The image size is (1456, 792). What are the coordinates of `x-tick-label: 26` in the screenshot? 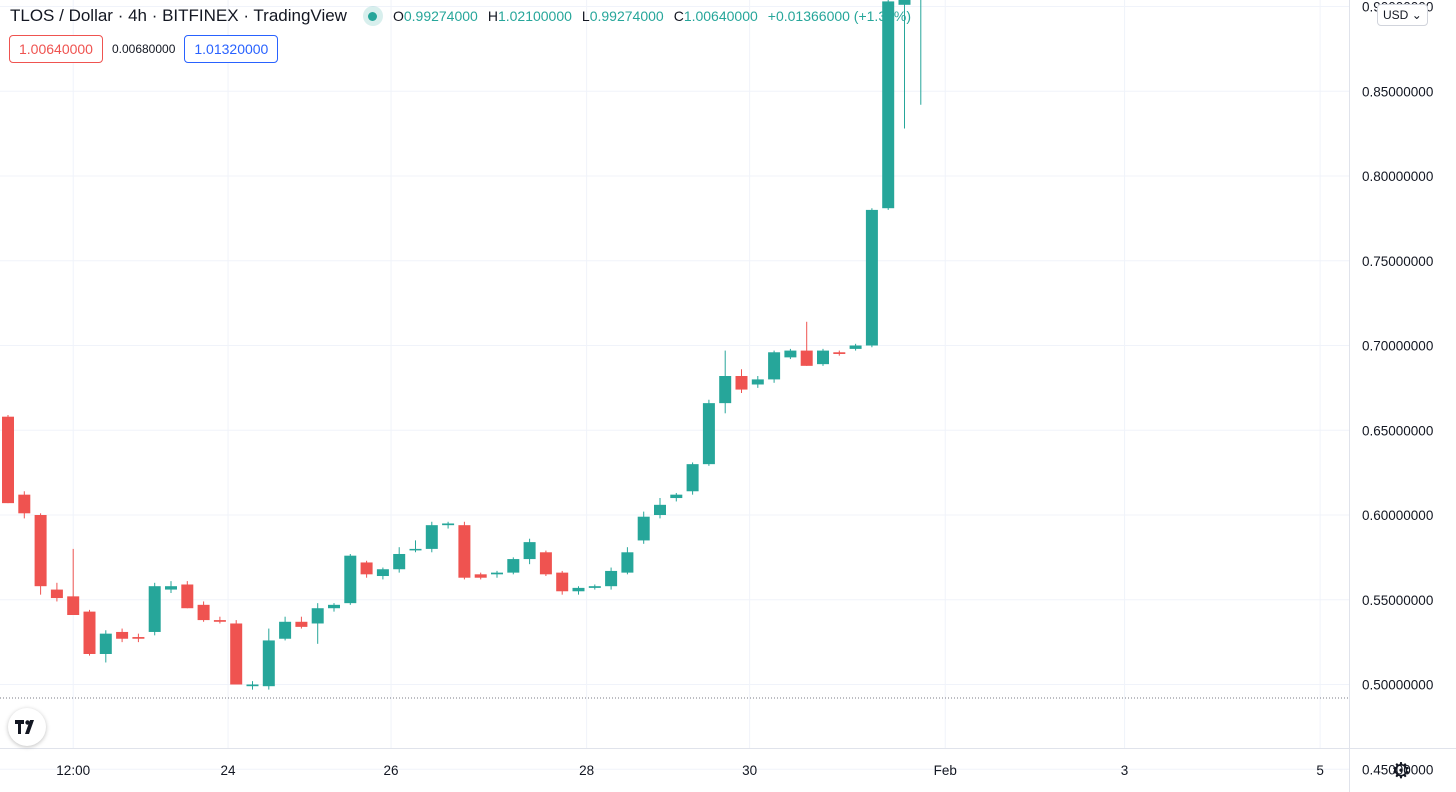 It's located at (391, 770).